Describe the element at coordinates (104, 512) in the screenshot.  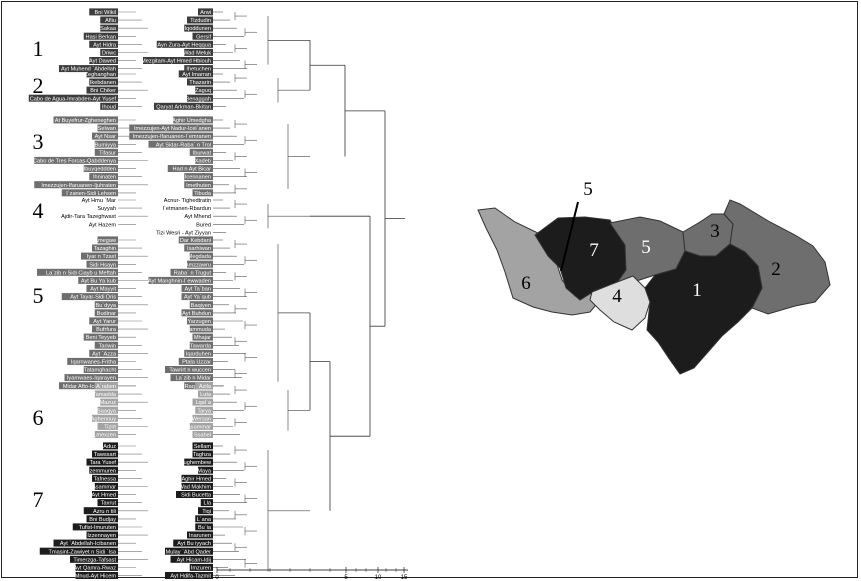
I see `leaf-label: Azru n tili` at that location.